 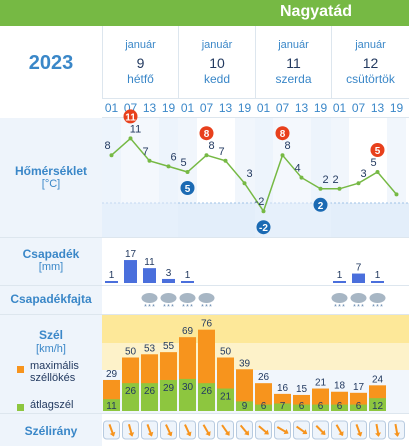 What do you see at coordinates (168, 108) in the screenshot?
I see `hour-label: 19` at bounding box center [168, 108].